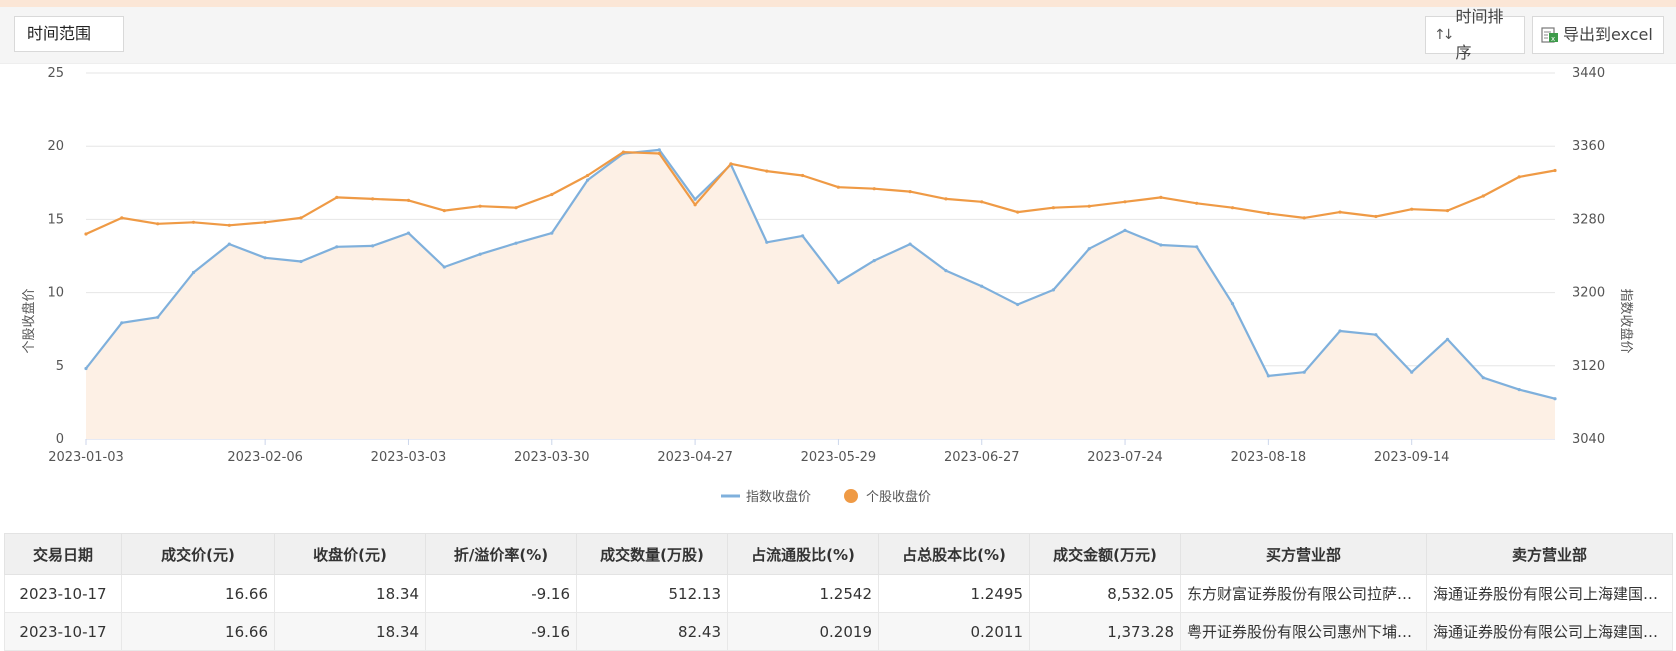  I want to click on cell-buyer: 粤开证券股份有限公司惠州下埔路证券营业部, so click(1303, 631).